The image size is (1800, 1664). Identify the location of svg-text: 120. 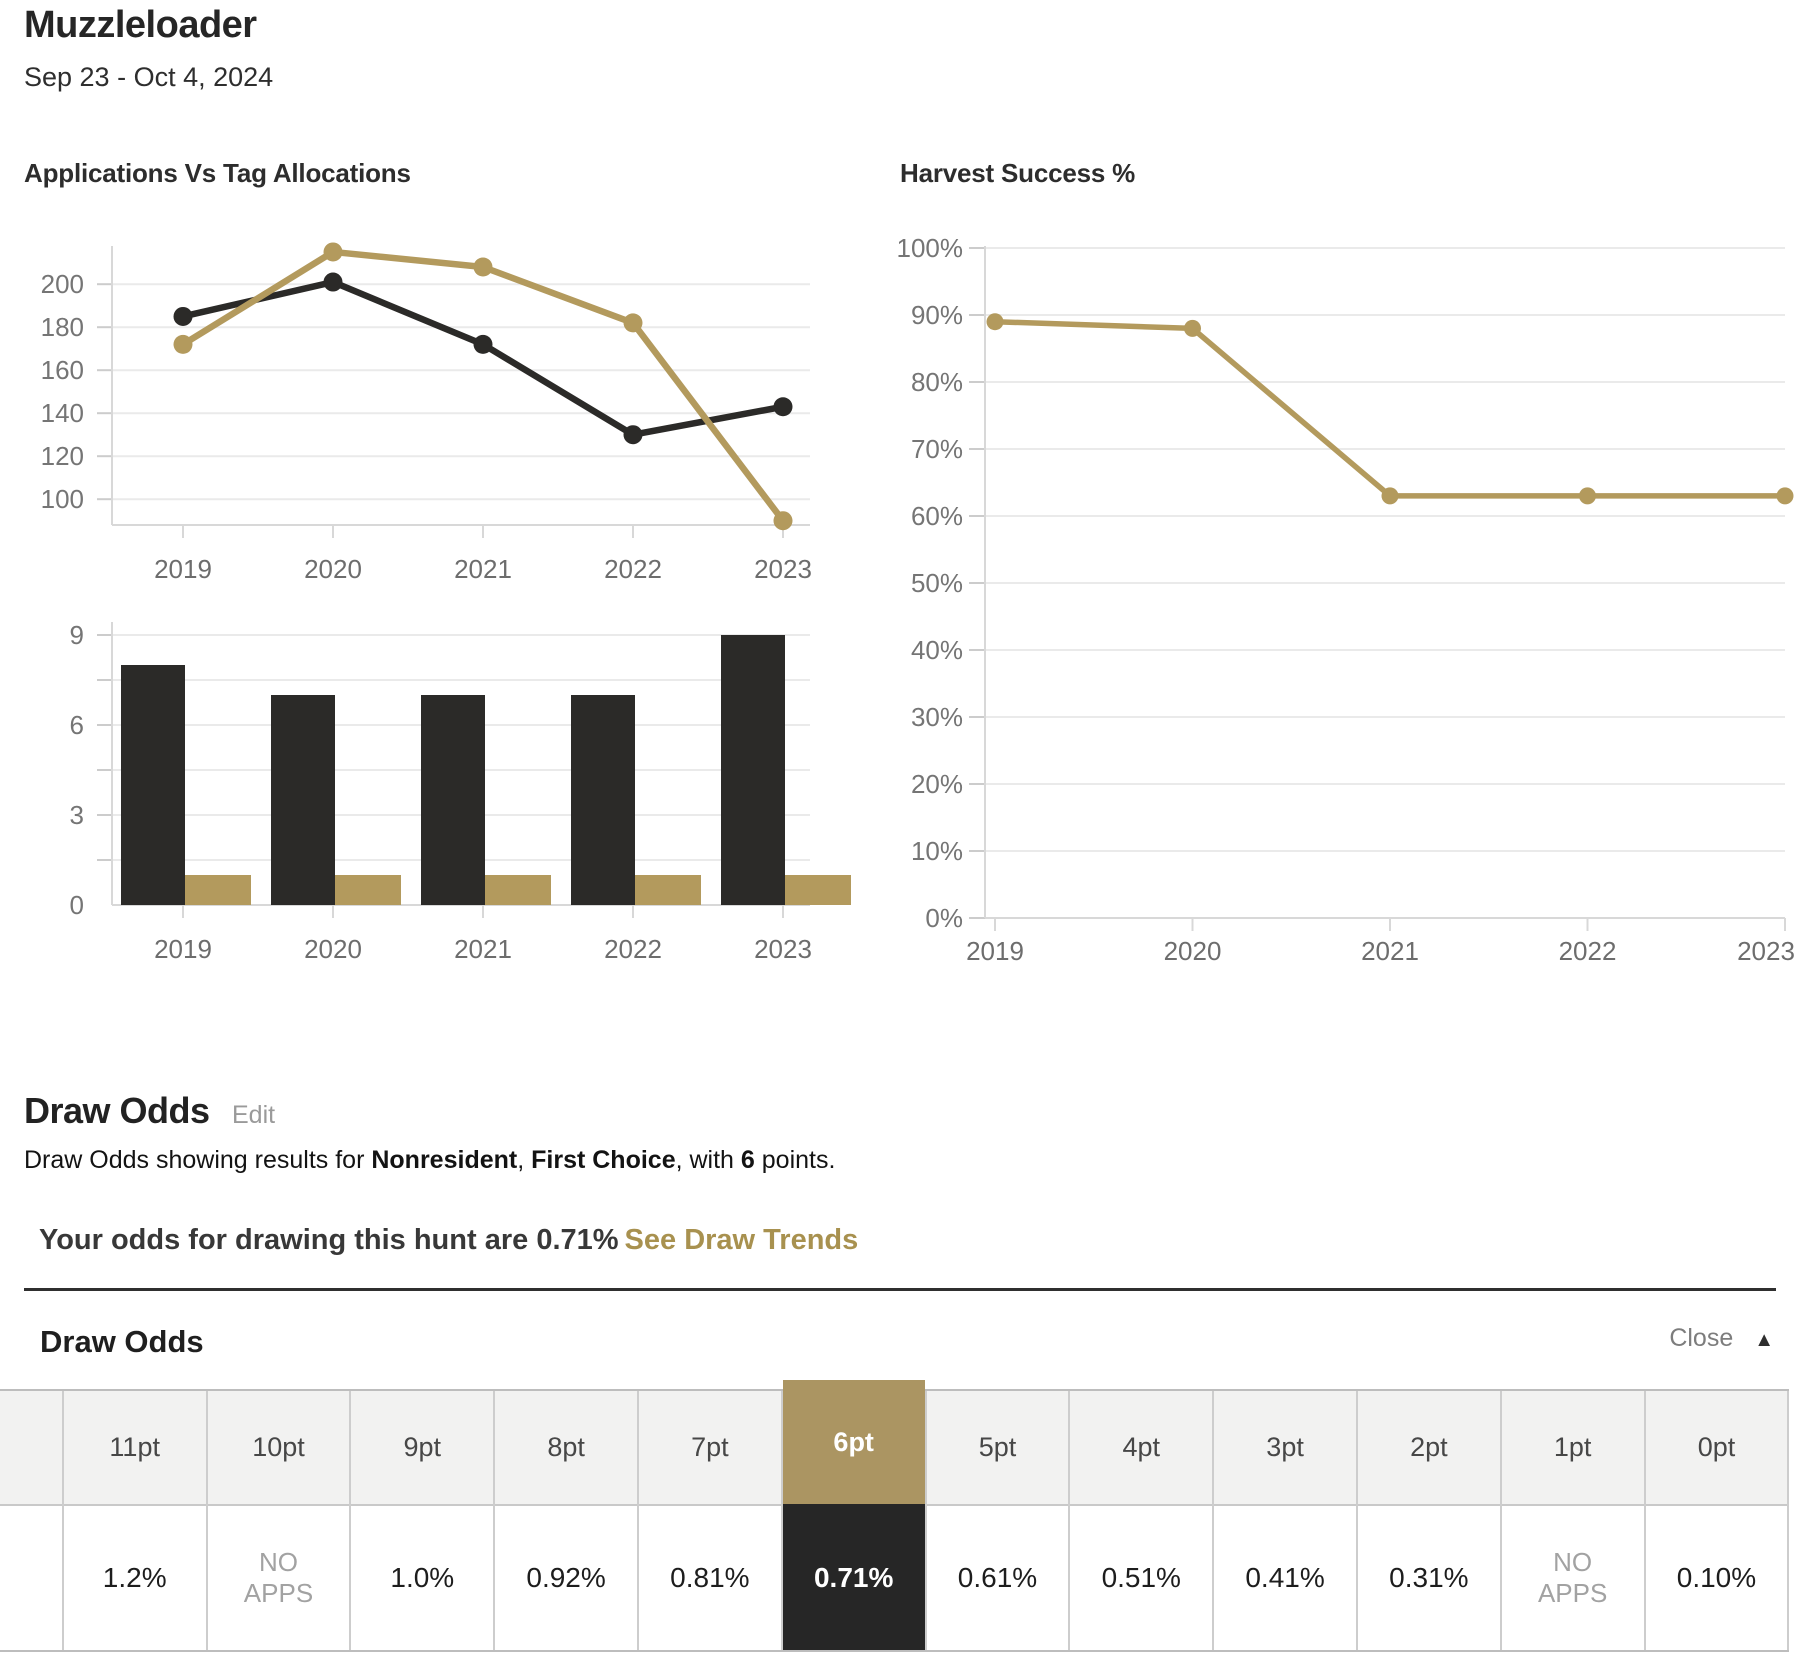
(62, 456).